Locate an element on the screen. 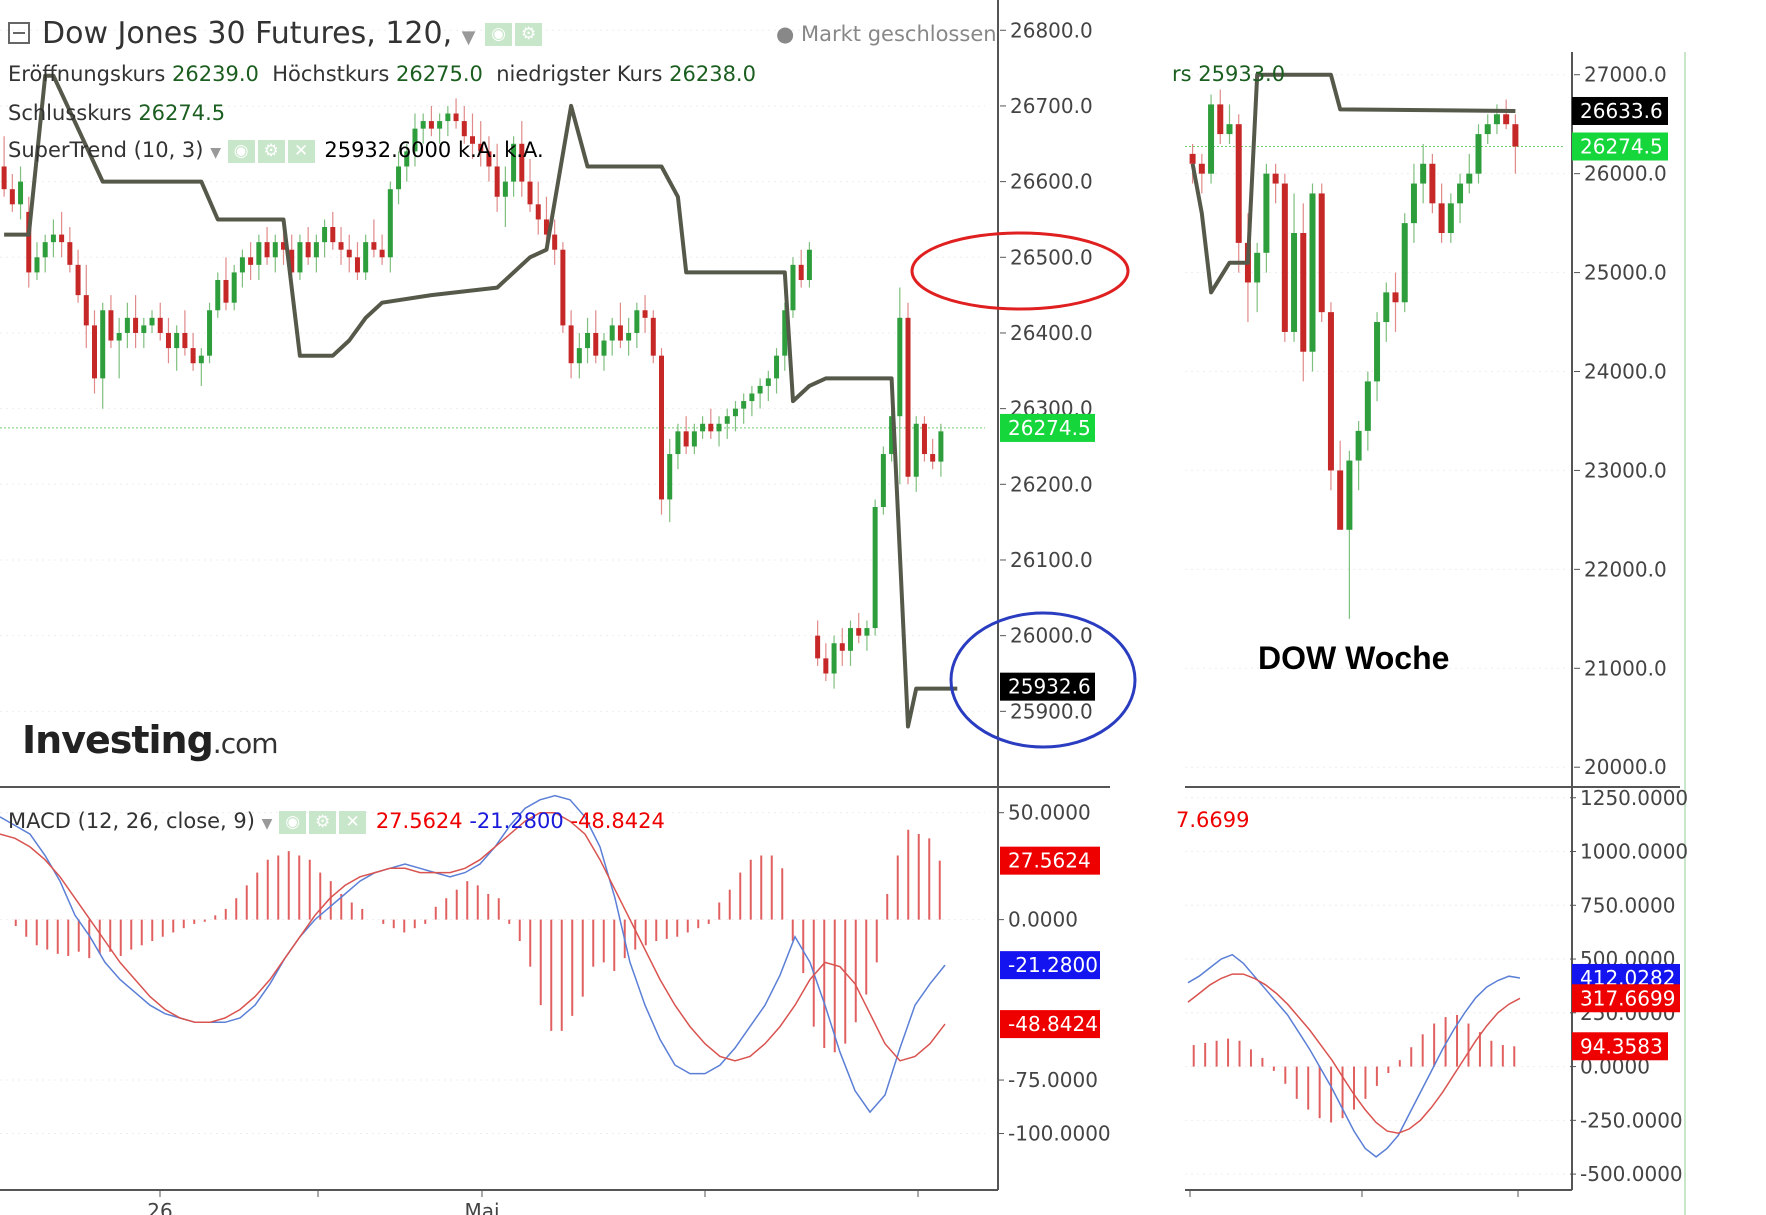 This screenshot has width=1766, height=1215. signal-tag-bg is located at coordinates (1050, 965).